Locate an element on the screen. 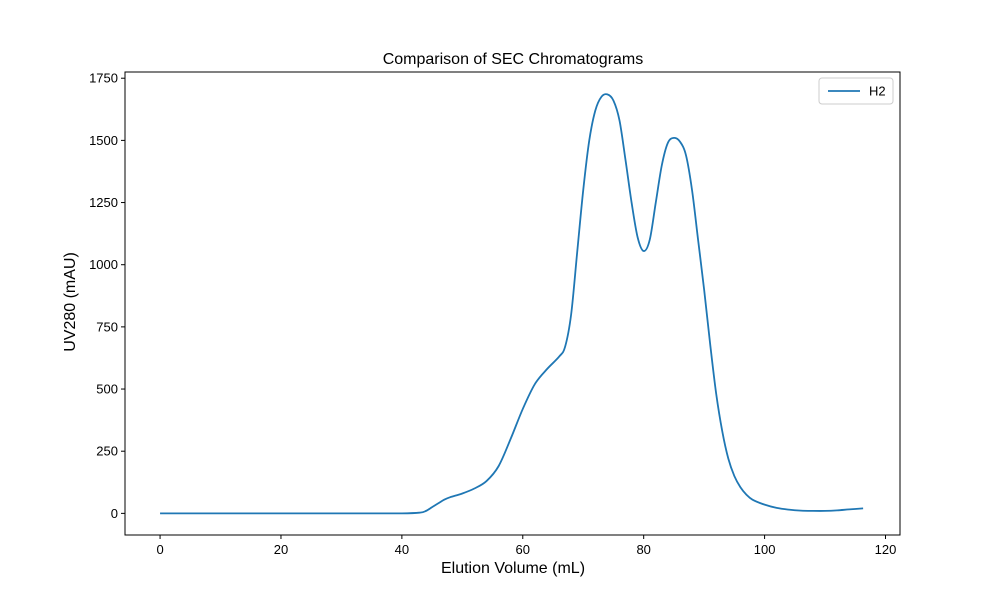 The image size is (1000, 600). y-tick-label: 1500 is located at coordinates (103, 140).